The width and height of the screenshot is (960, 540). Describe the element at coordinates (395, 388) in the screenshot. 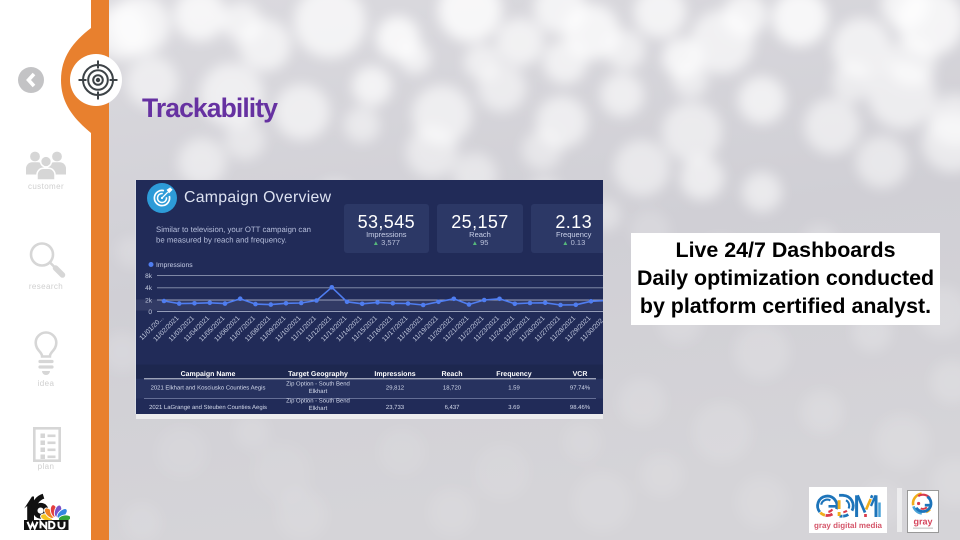

I see `svg-text: 29,812` at that location.